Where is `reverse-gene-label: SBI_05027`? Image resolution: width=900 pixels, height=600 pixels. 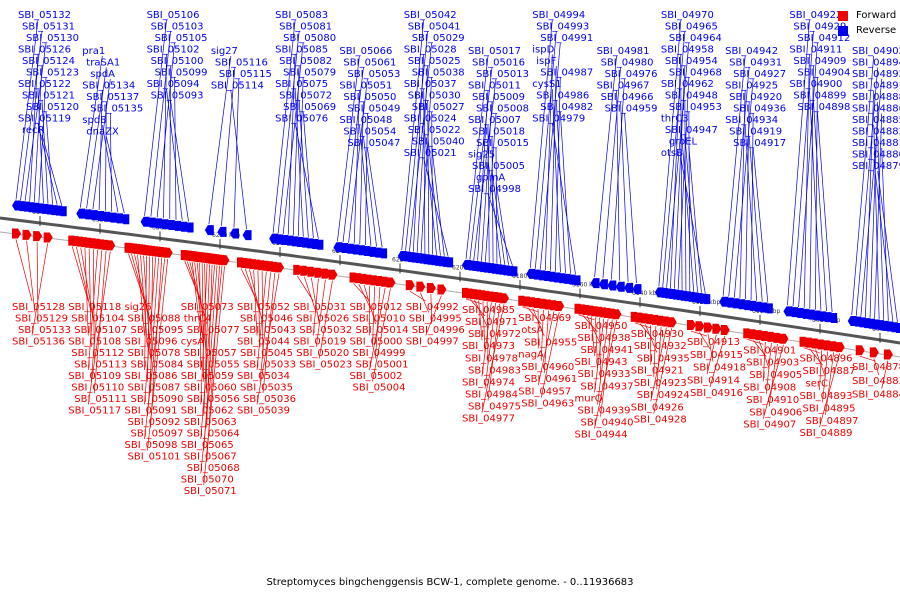
reverse-gene-label: SBI_05027 is located at coordinates (438, 107).